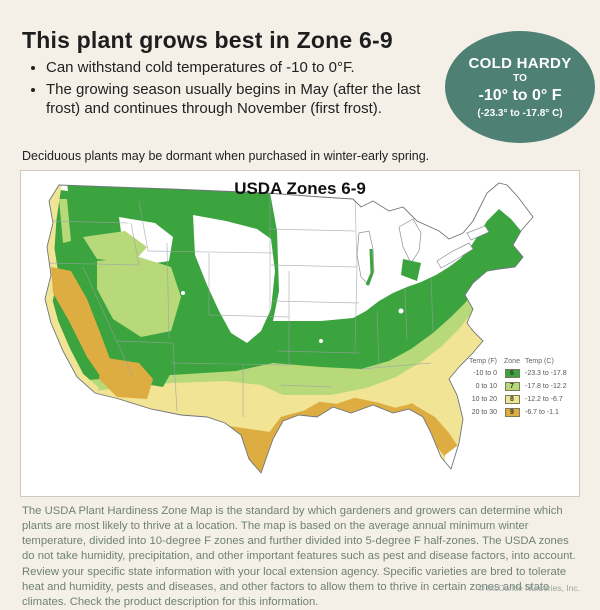  Describe the element at coordinates (512, 373) in the screenshot. I see `zone-6-swatch: 6` at that location.